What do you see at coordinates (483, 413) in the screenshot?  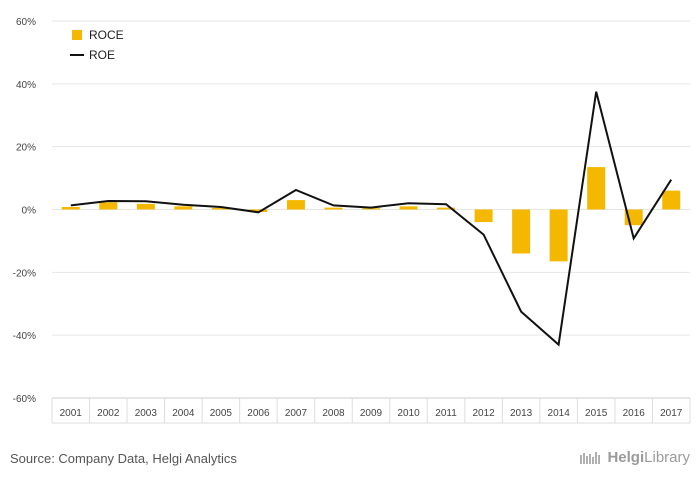 I see `x-tick-label: 2012` at bounding box center [483, 413].